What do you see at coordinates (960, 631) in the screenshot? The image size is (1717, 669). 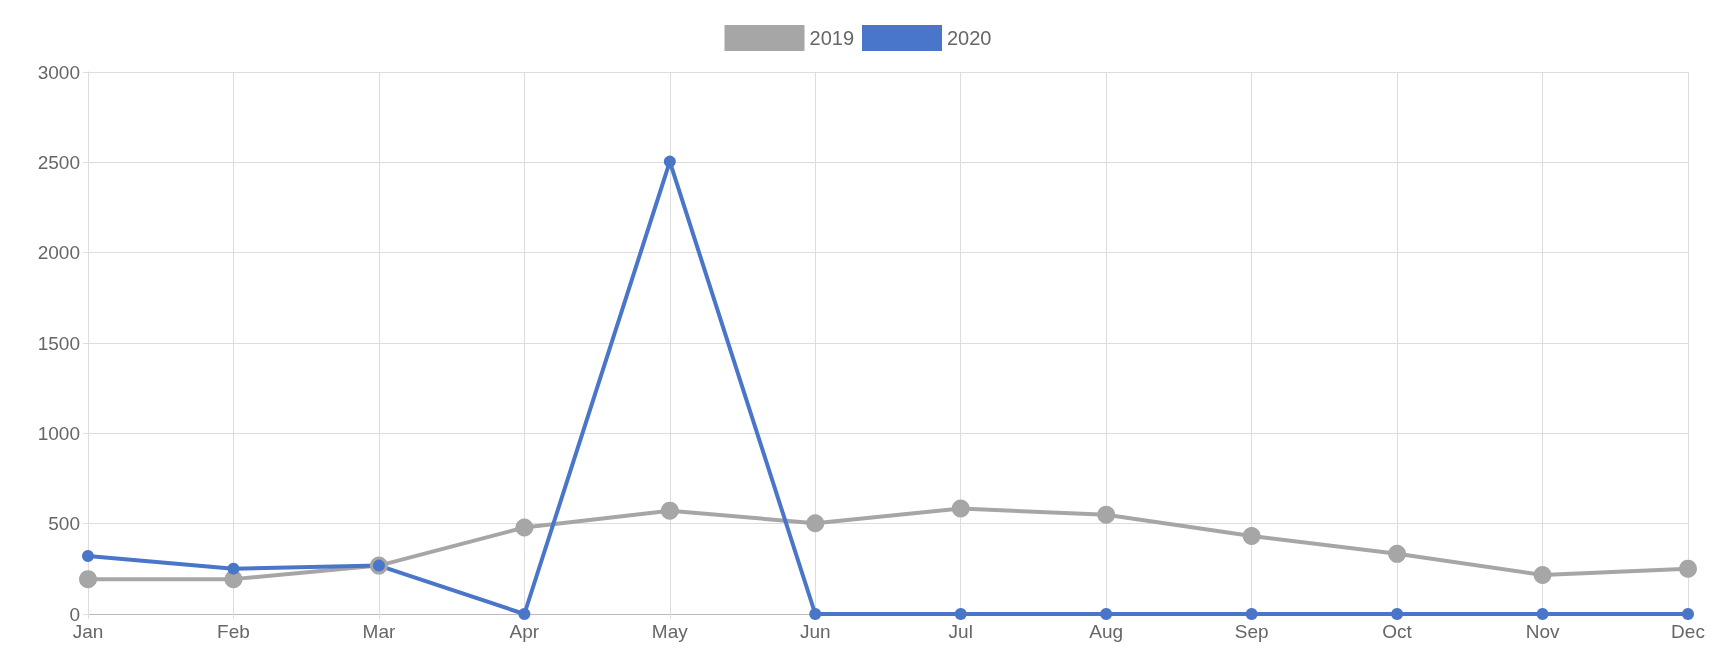 I see `x-tick-label: Jul` at bounding box center [960, 631].